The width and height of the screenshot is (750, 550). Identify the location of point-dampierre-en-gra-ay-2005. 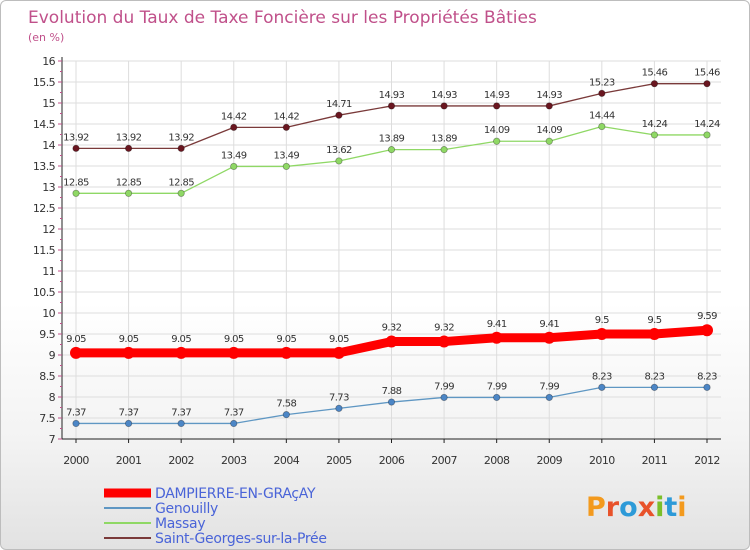
(338, 352).